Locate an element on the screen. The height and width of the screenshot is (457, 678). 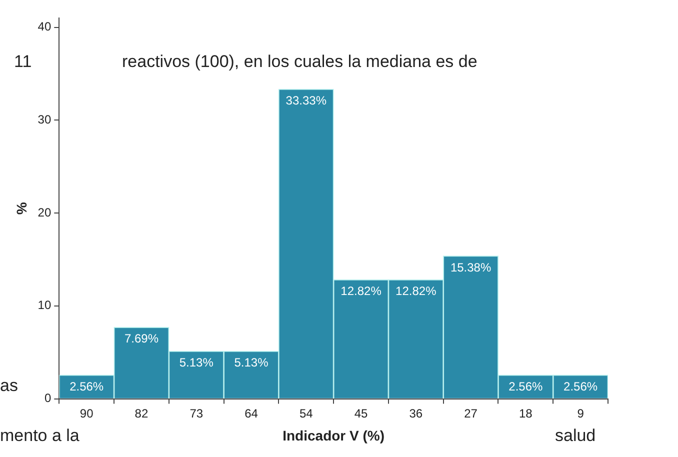
x-tick-label: 36 is located at coordinates (416, 413).